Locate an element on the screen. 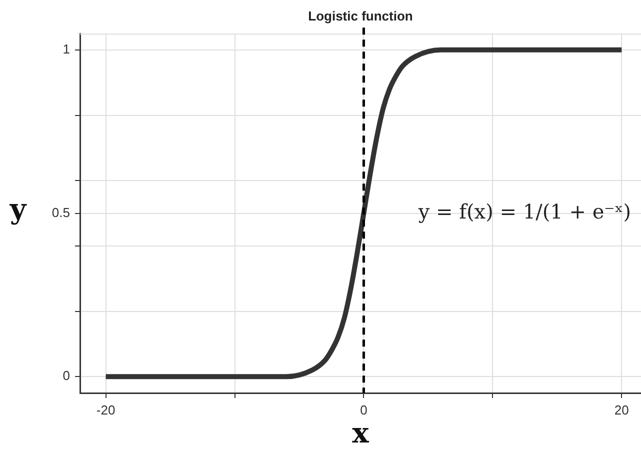  y-tick-label: 0 is located at coordinates (66, 376).